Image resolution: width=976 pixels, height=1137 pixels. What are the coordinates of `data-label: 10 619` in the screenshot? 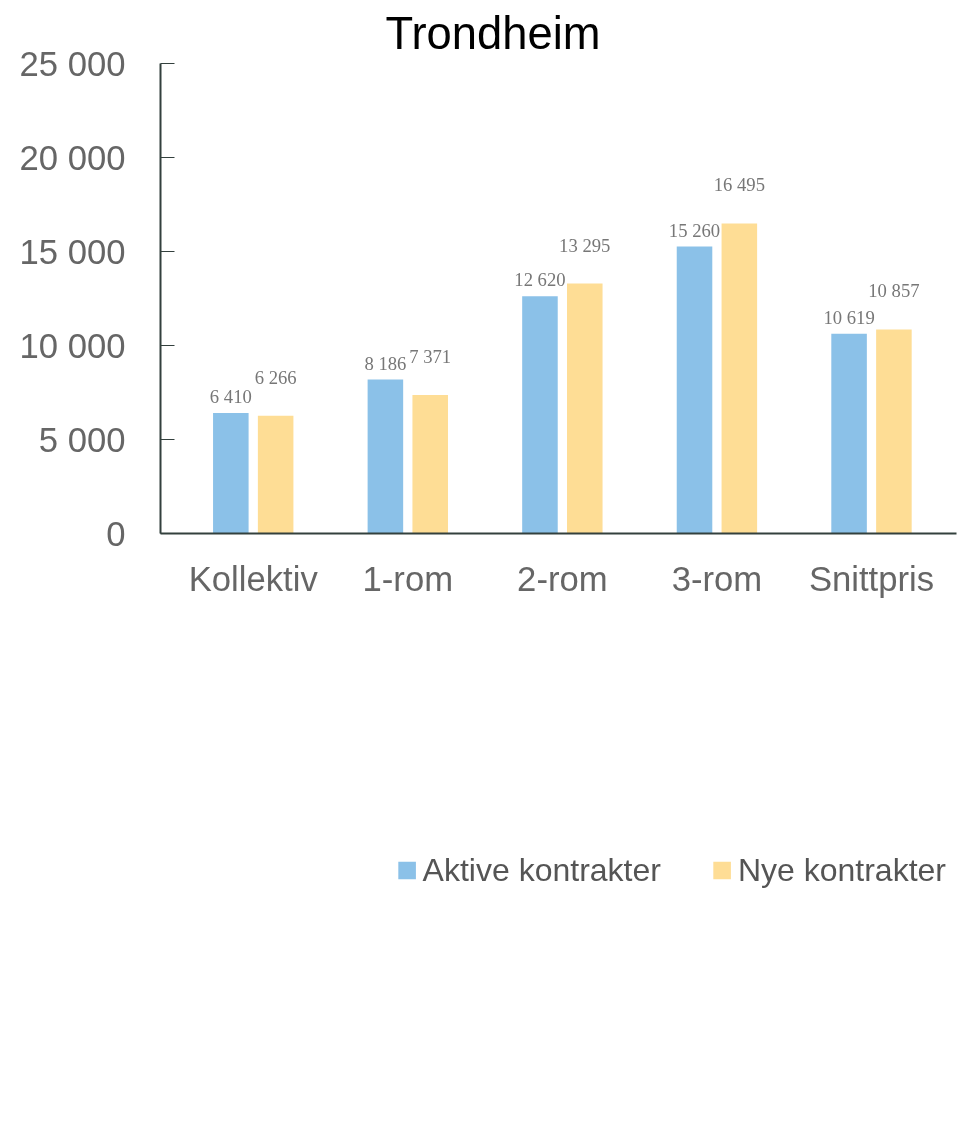 It's located at (849, 317).